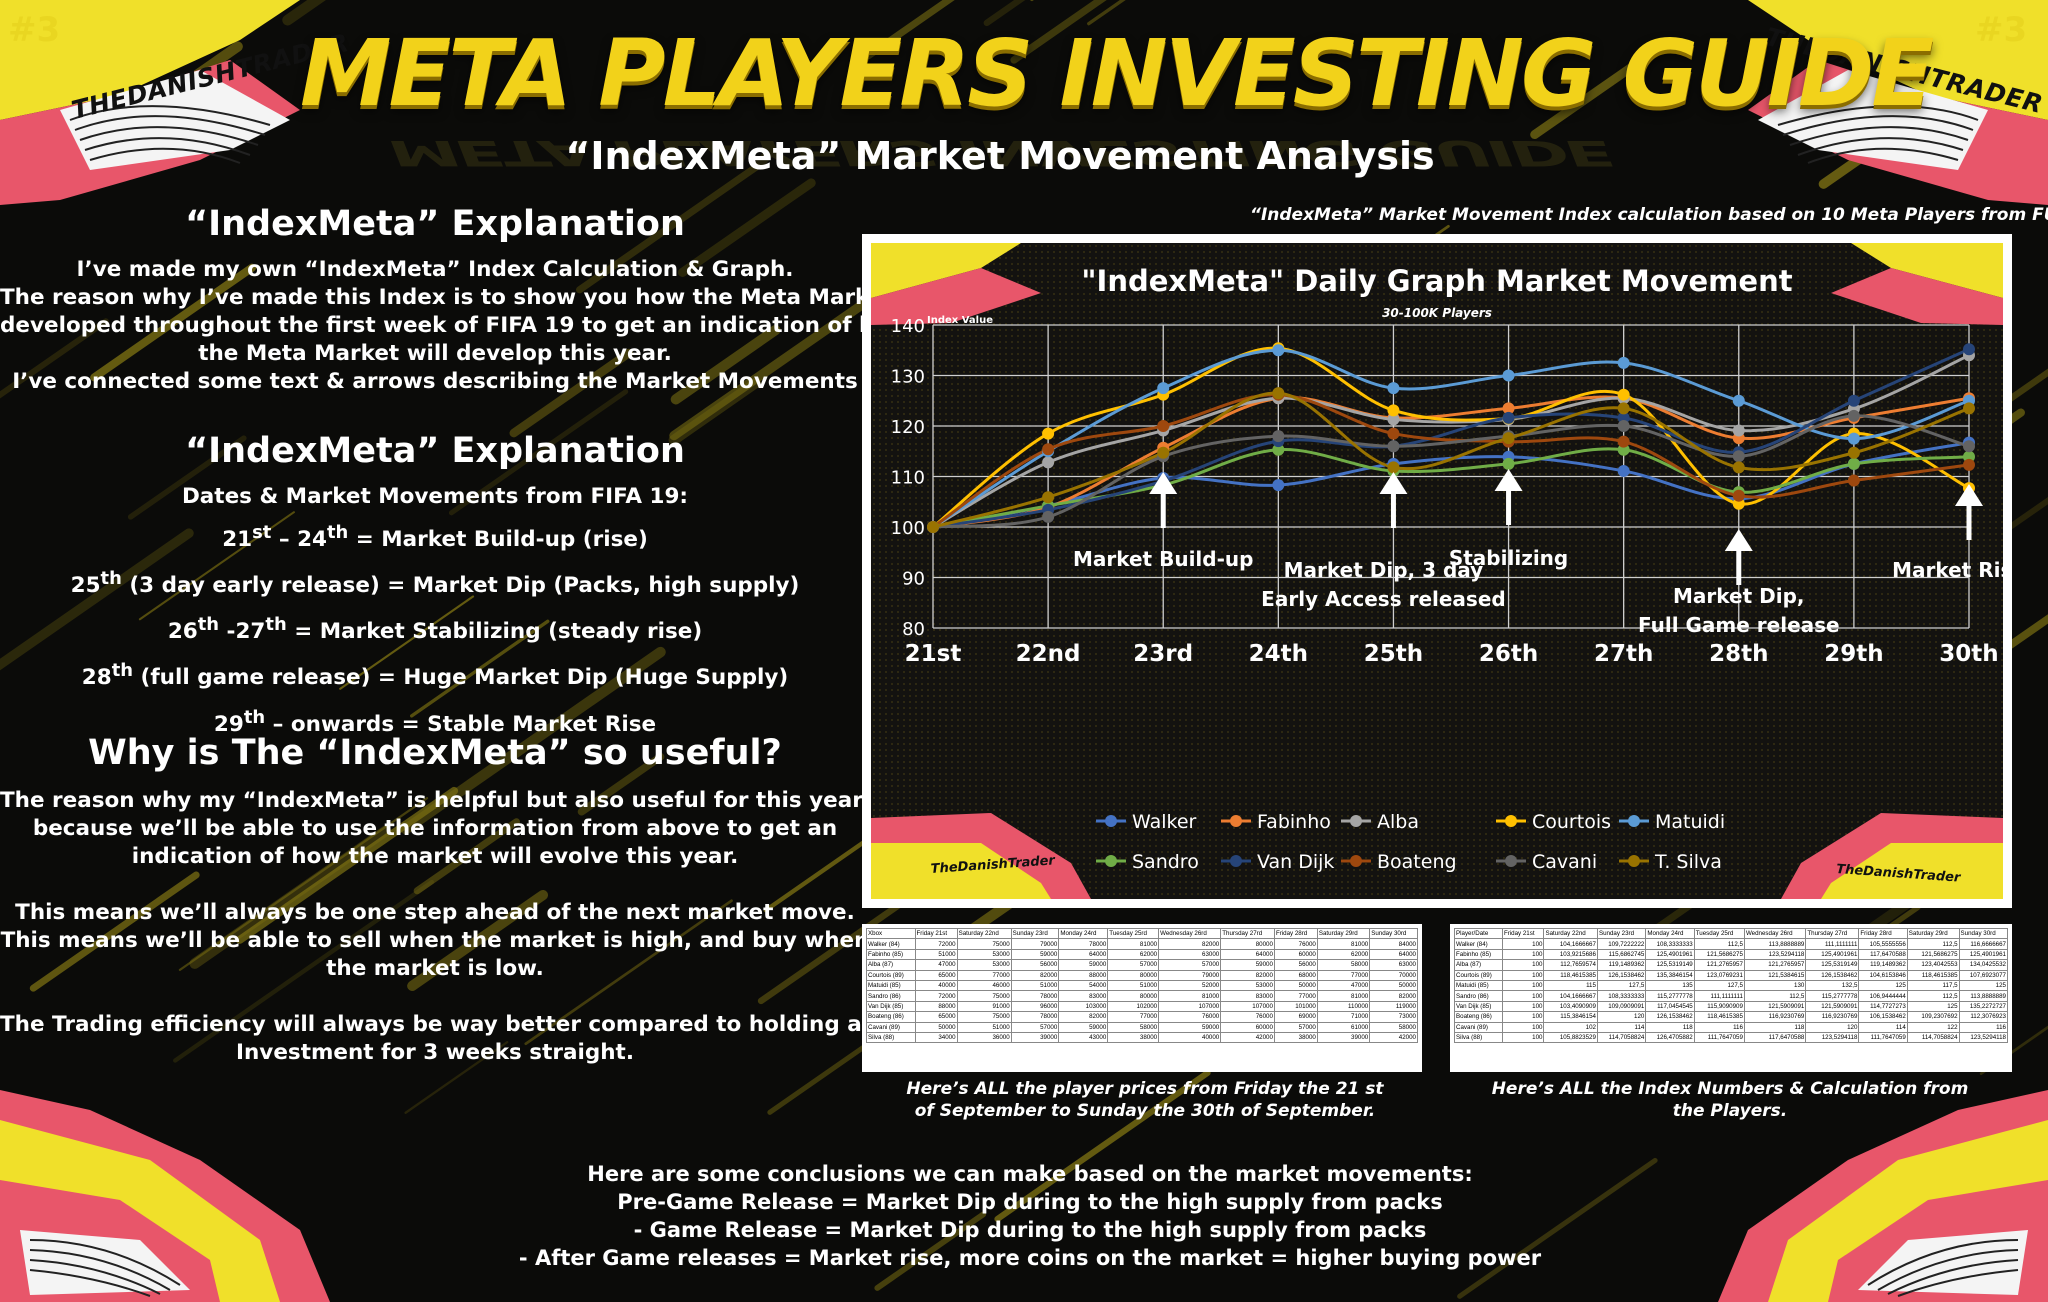 Image resolution: width=2048 pixels, height=1302 pixels. I want to click on index-table-cell: 117,0454545, so click(1670, 1006).